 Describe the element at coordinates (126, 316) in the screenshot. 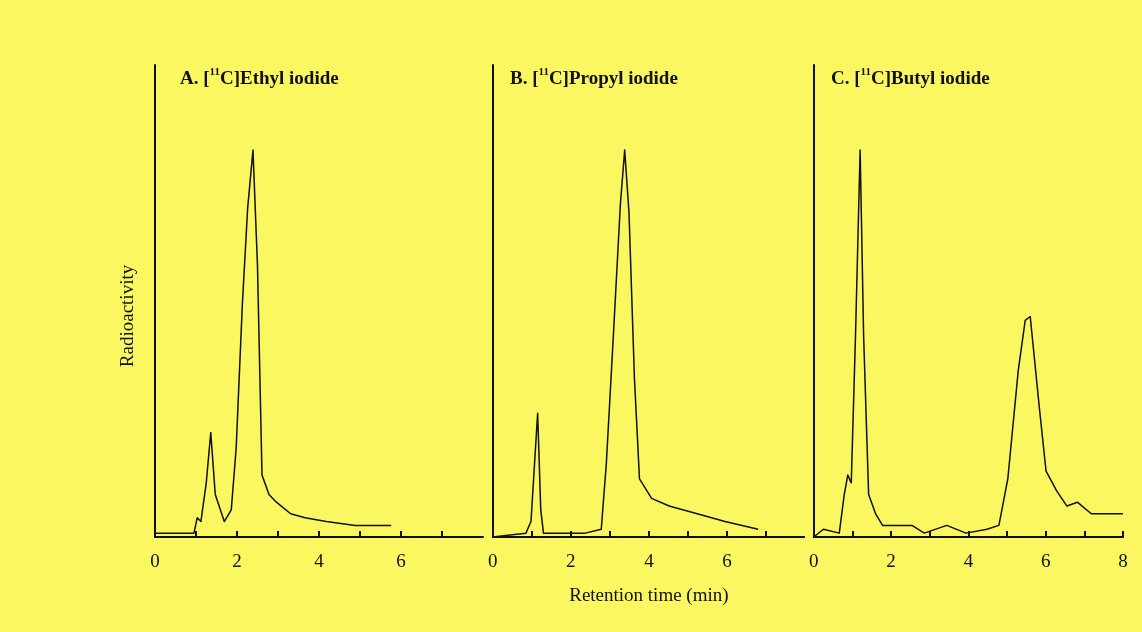

I see `y-axis-title: Radioactivity` at that location.